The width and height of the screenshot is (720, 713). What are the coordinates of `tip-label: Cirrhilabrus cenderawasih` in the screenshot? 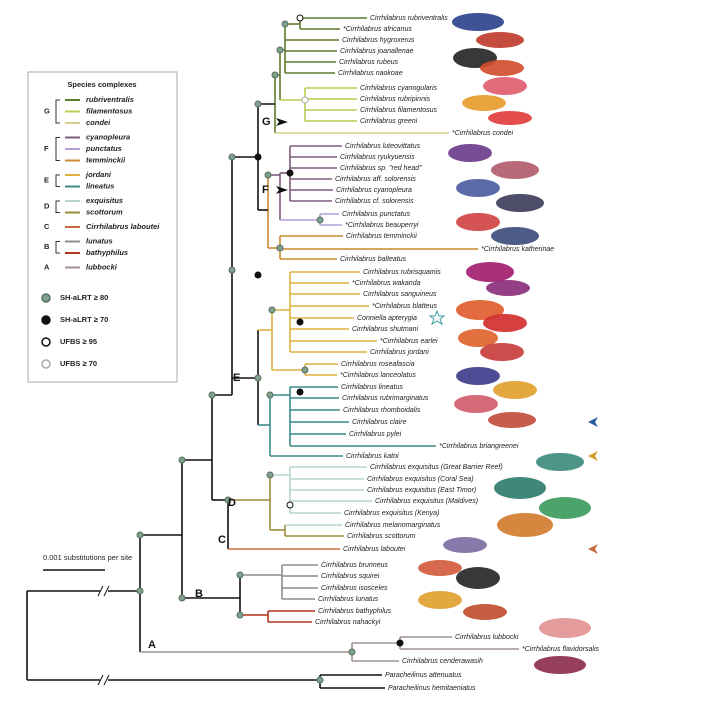 It's located at (442, 661).